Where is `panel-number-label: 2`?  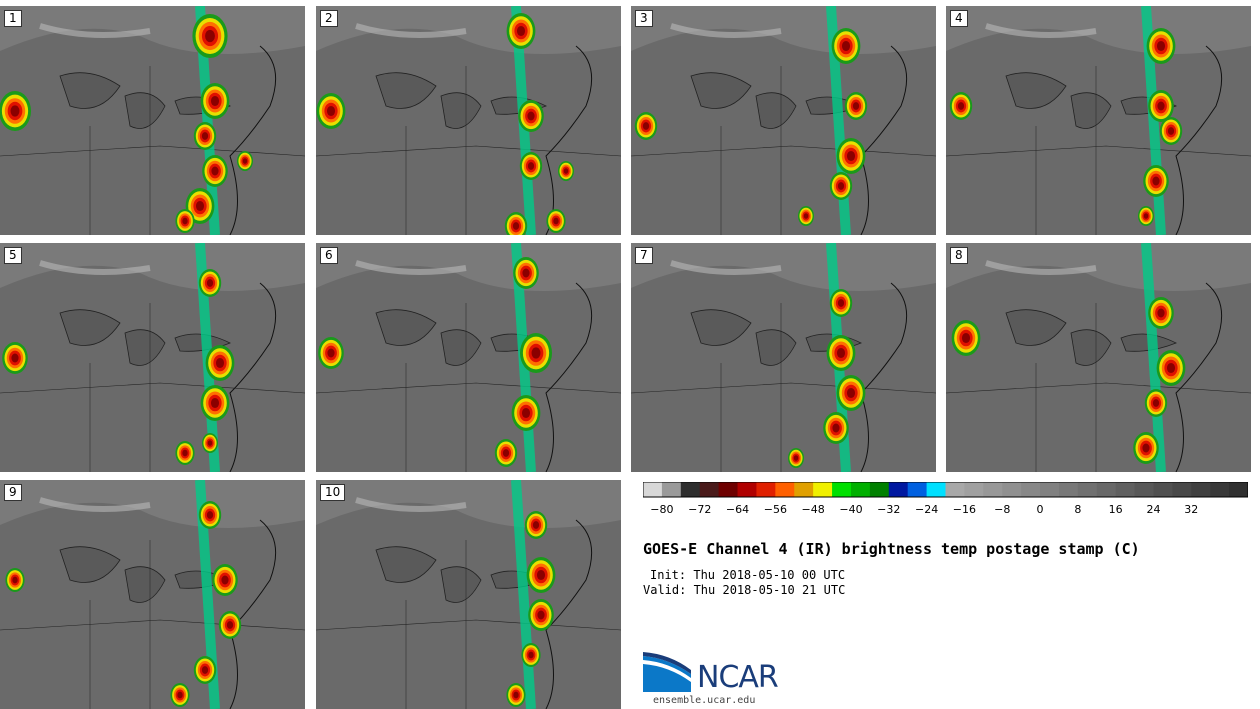 panel-number-label: 2 is located at coordinates (329, 18).